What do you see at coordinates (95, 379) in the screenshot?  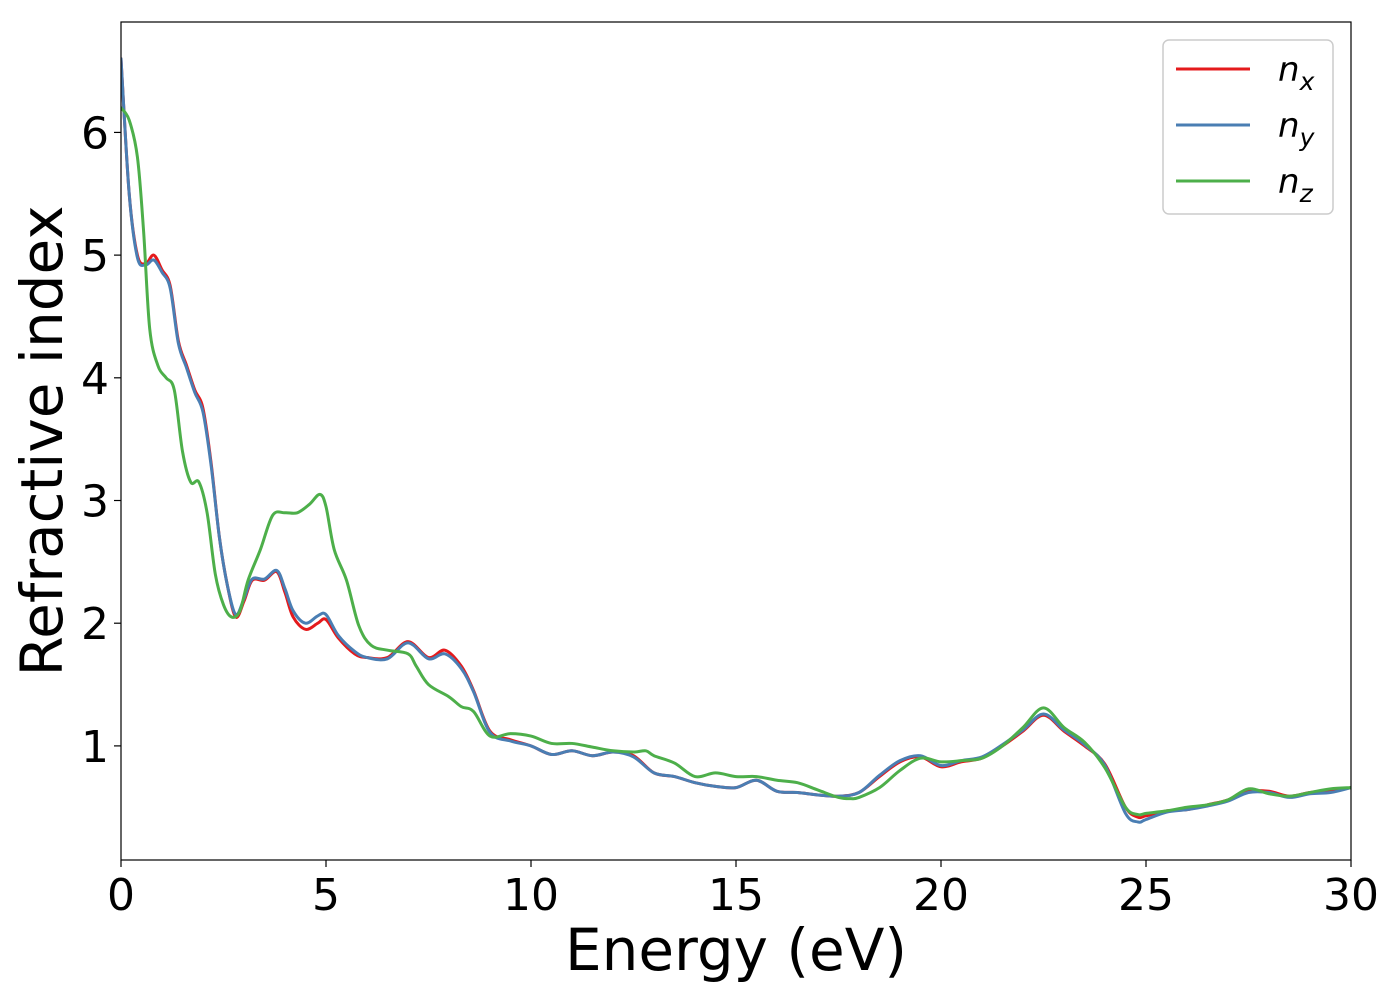 I see `y-tick-label: 4` at bounding box center [95, 379].